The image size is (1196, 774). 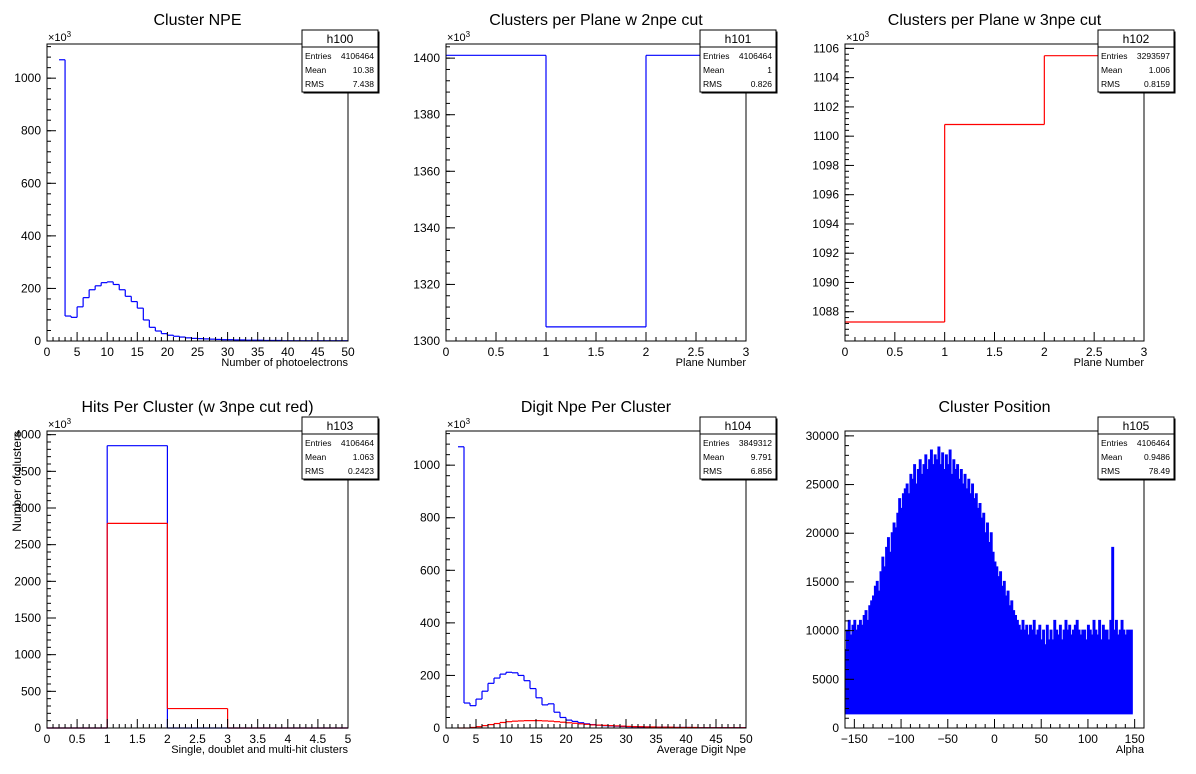 I want to click on y-tick-label: 1088, so click(x=825, y=312).